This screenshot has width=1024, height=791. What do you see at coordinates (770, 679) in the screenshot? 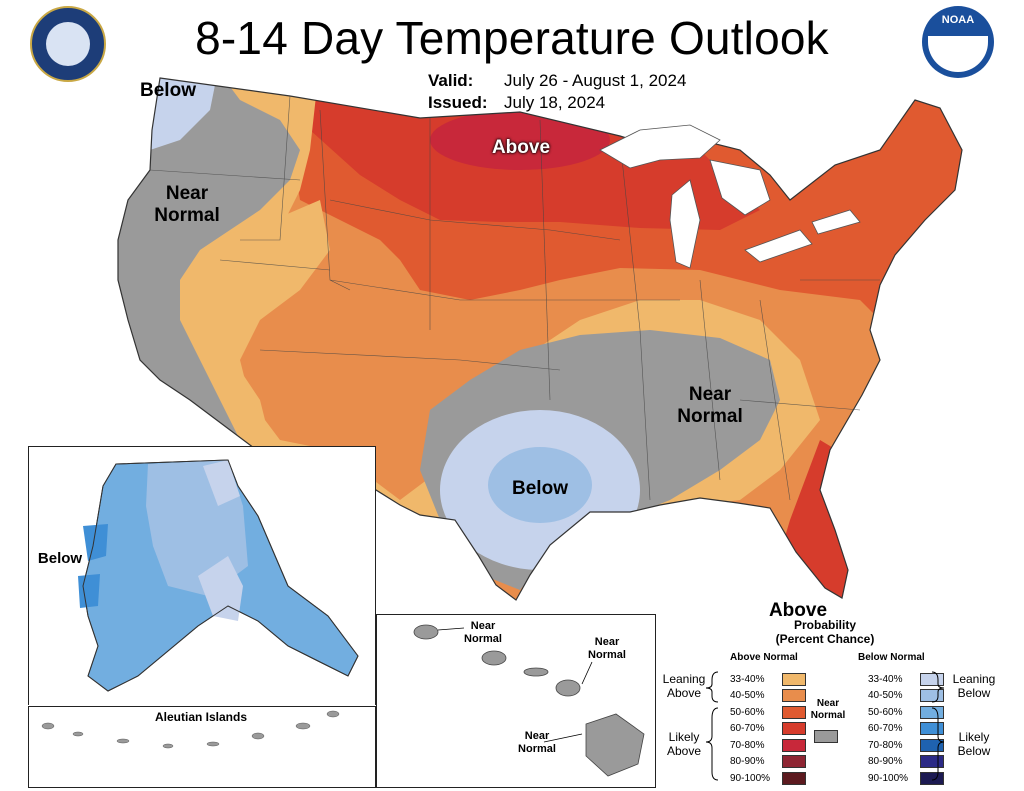
I see `legend-above-row-33-40: 33-40%` at bounding box center [770, 679].